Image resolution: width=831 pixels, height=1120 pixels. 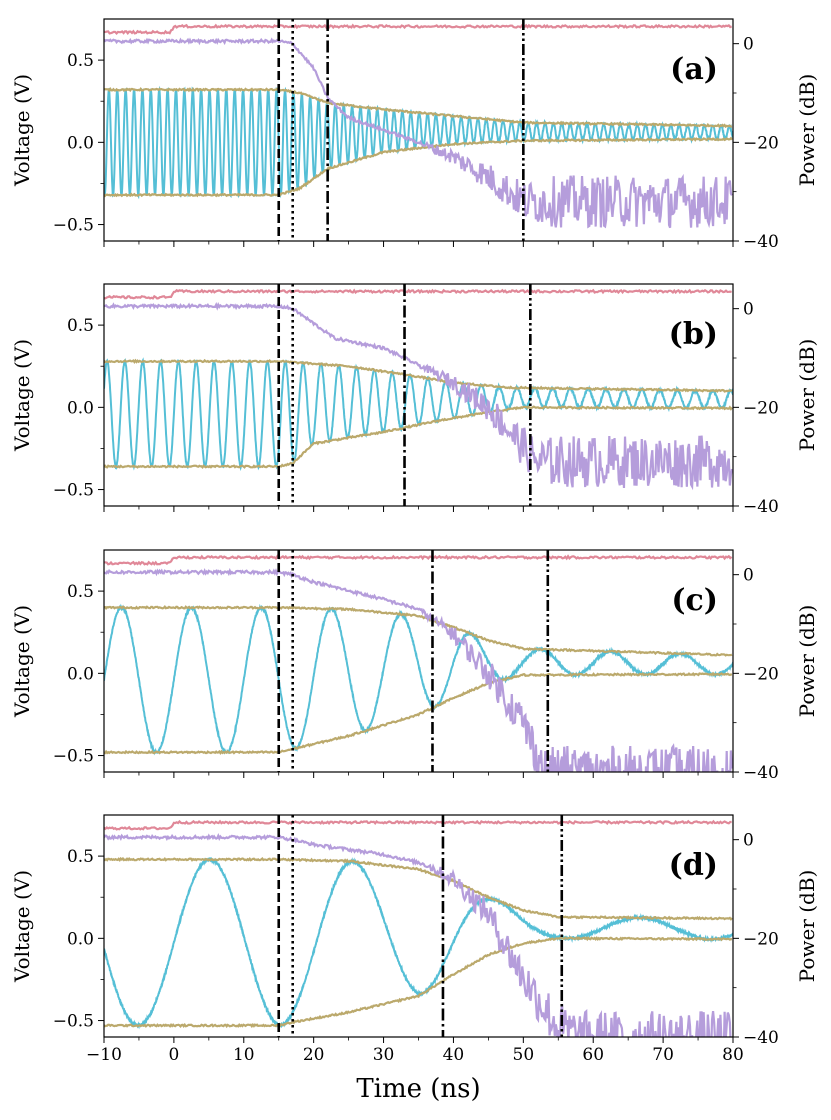 What do you see at coordinates (244, 1055) in the screenshot?
I see `x-tick-label: 10` at bounding box center [244, 1055].